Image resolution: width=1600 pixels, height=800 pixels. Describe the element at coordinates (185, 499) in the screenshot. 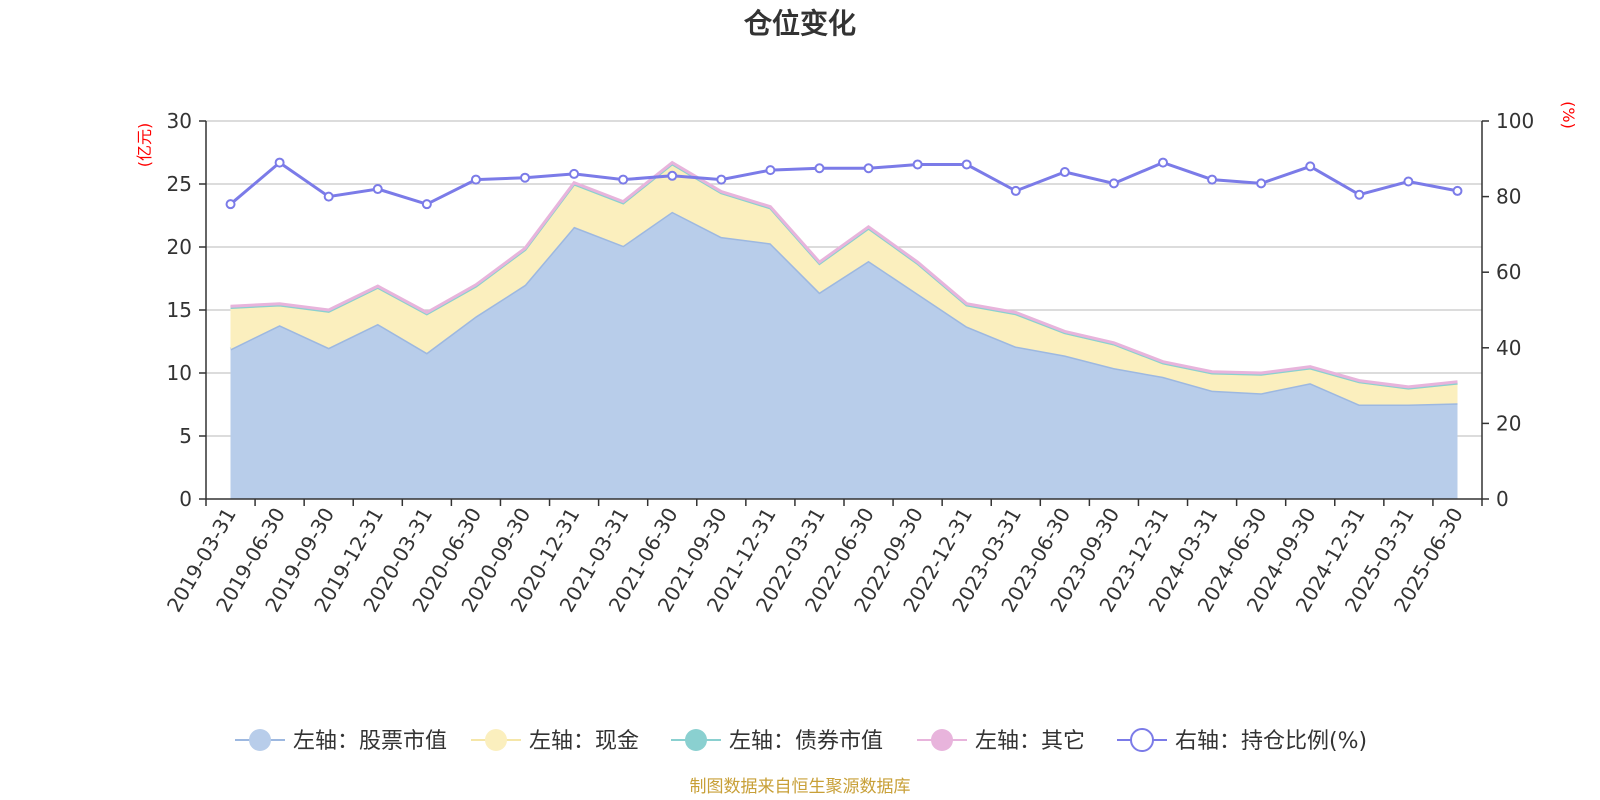

I see `left-axis-tick-label: 0` at that location.